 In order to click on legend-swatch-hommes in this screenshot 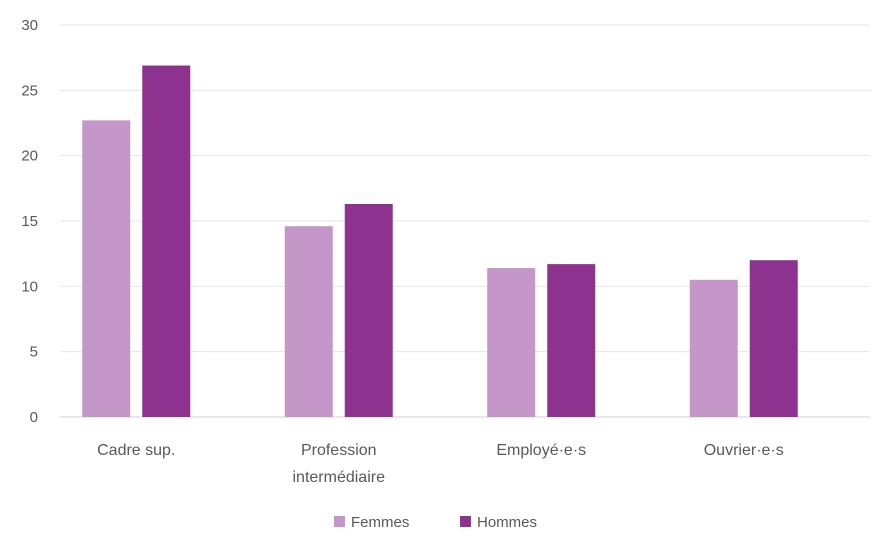, I will do `click(465, 521)`.